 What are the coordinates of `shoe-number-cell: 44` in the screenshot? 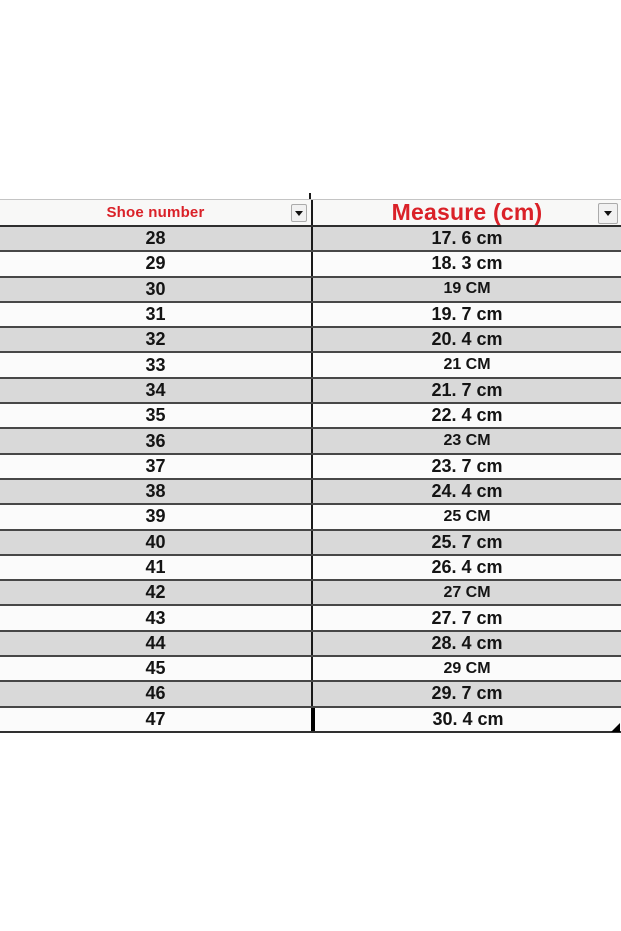 It's located at (155, 642).